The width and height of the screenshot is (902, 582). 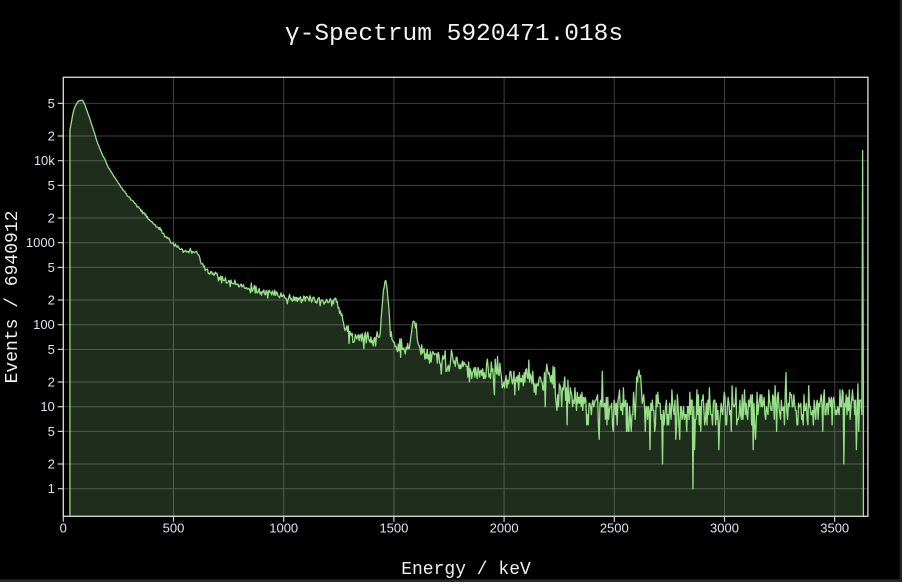 What do you see at coordinates (44, 324) in the screenshot?
I see `svg-text: 100` at bounding box center [44, 324].